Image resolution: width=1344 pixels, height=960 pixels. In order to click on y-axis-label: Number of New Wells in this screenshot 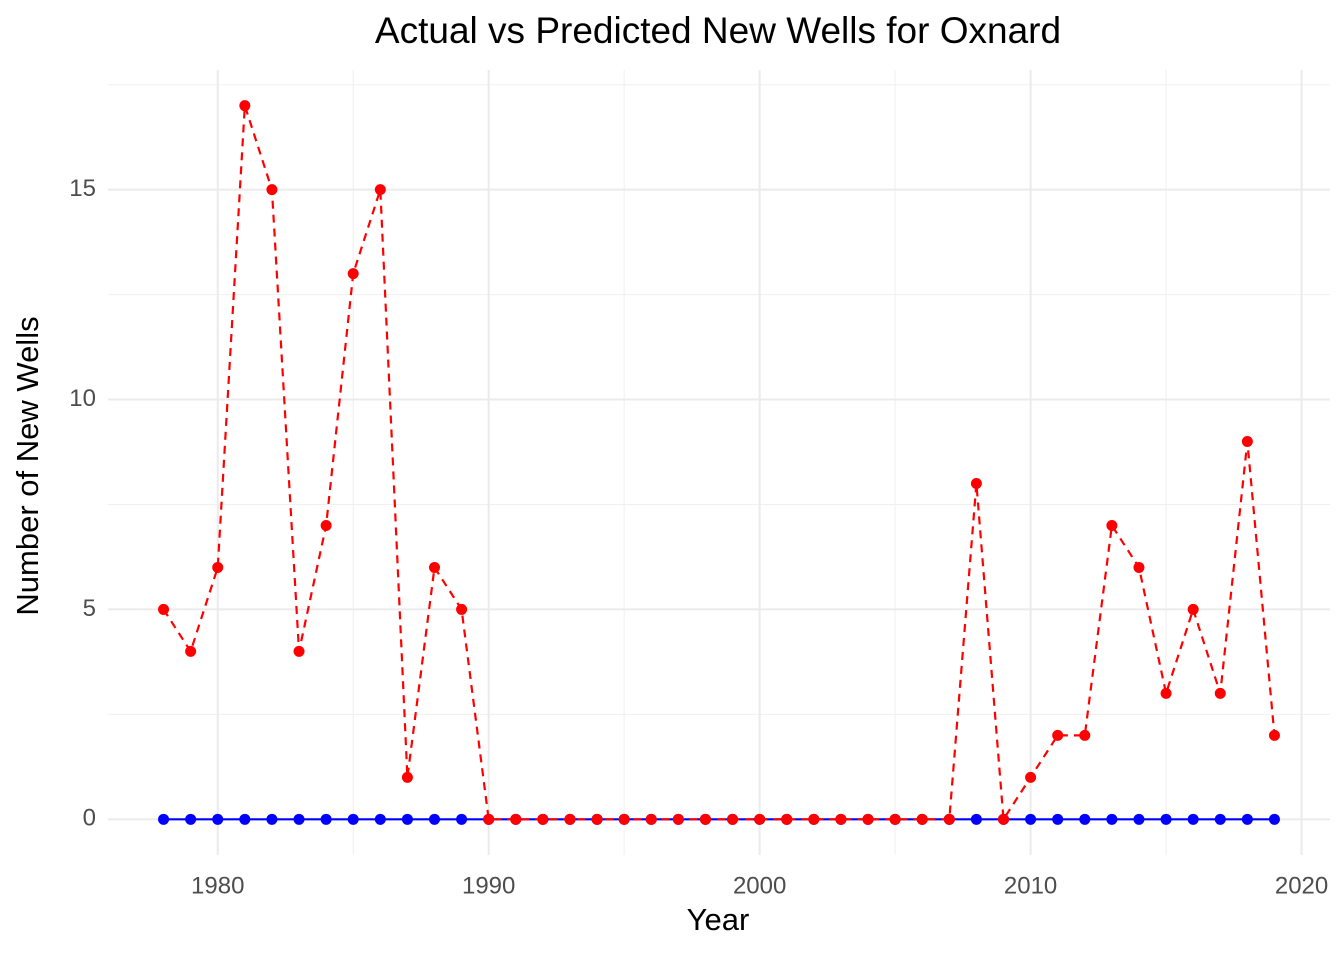, I will do `click(27, 465)`.